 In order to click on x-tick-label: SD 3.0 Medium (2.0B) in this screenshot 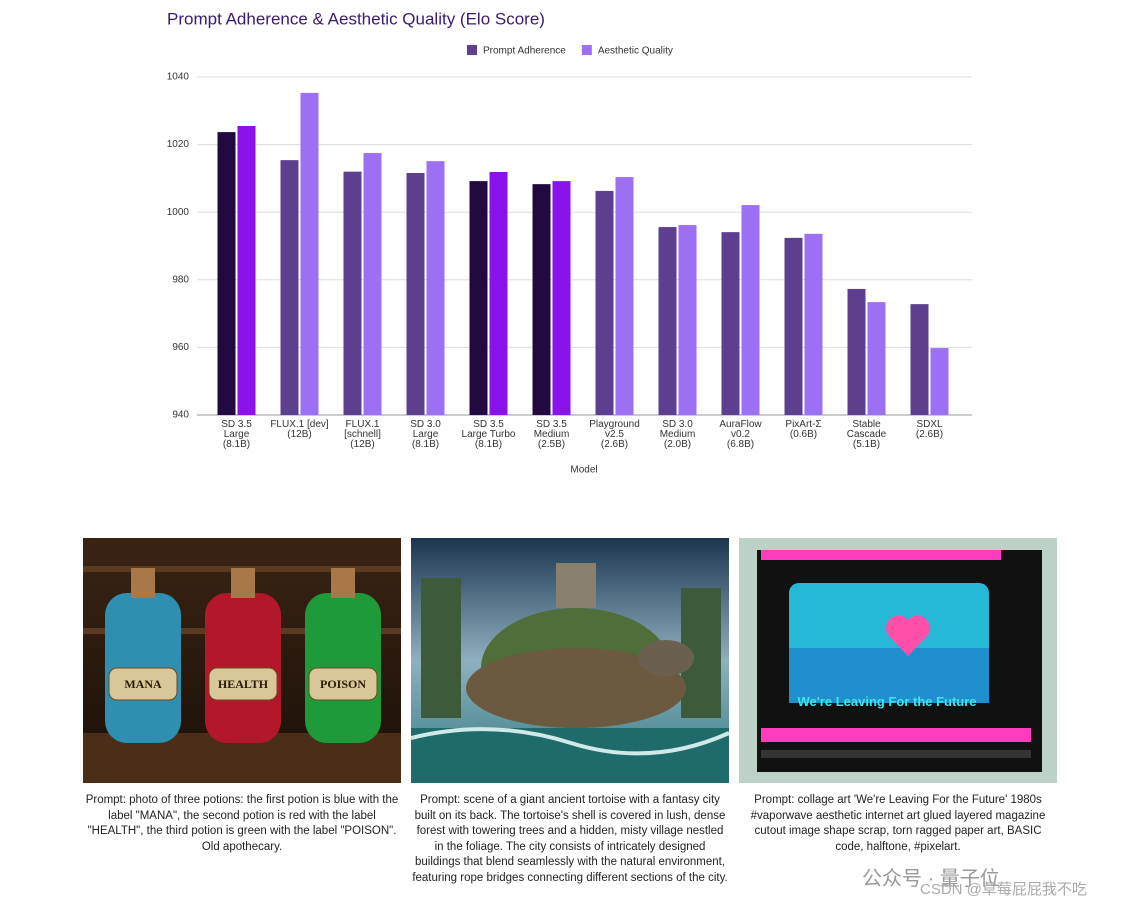, I will do `click(677, 434)`.